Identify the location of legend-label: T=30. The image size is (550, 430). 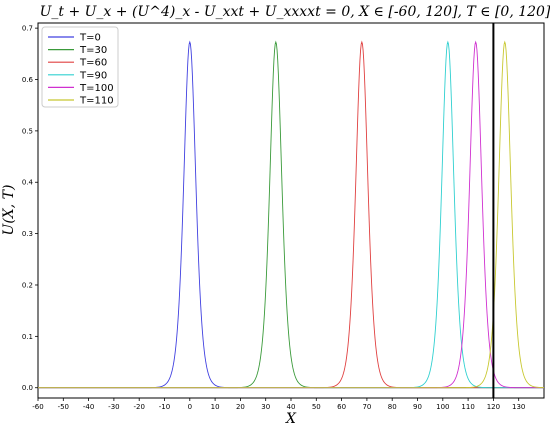
(93, 50).